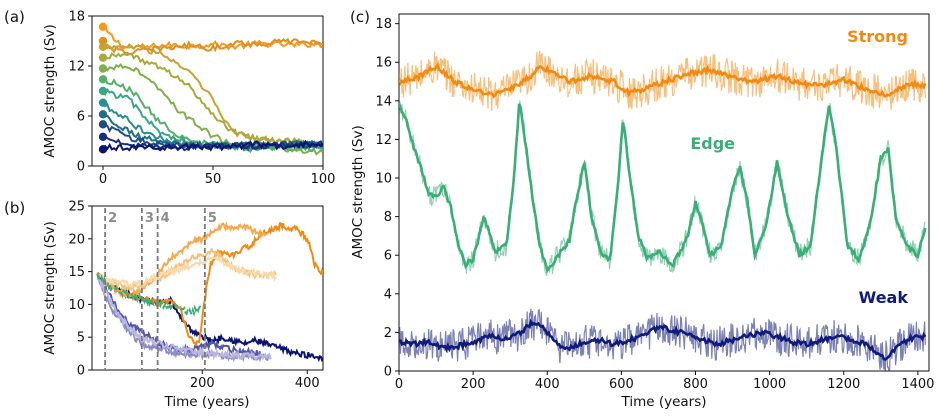 This screenshot has height=420, width=947. I want to click on threshold-label-3: 3, so click(149, 218).